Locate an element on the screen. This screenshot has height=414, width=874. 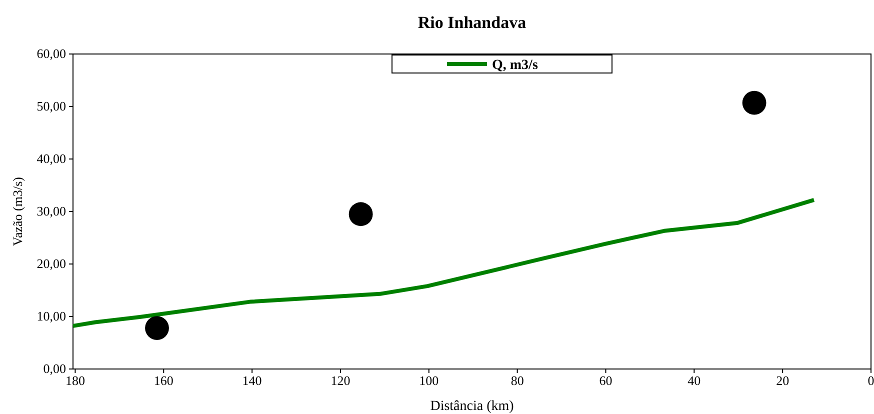
x-tick-label: 40 is located at coordinates (694, 380).